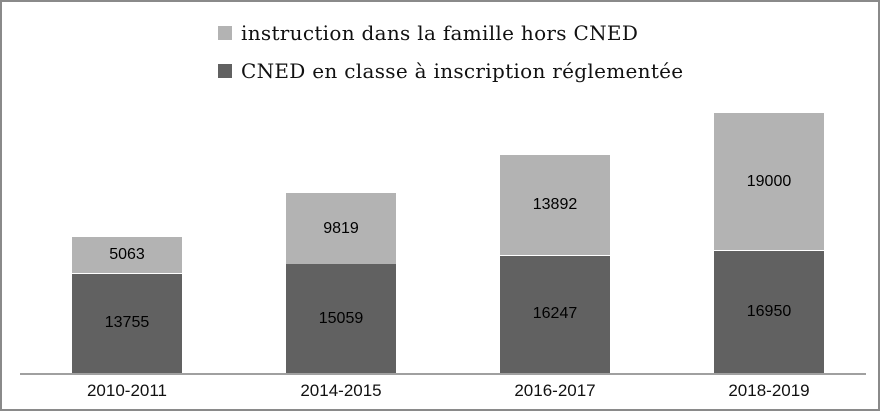 This screenshot has width=880, height=411. What do you see at coordinates (769, 390) in the screenshot?
I see `x-axis-label: 2018-2019` at bounding box center [769, 390].